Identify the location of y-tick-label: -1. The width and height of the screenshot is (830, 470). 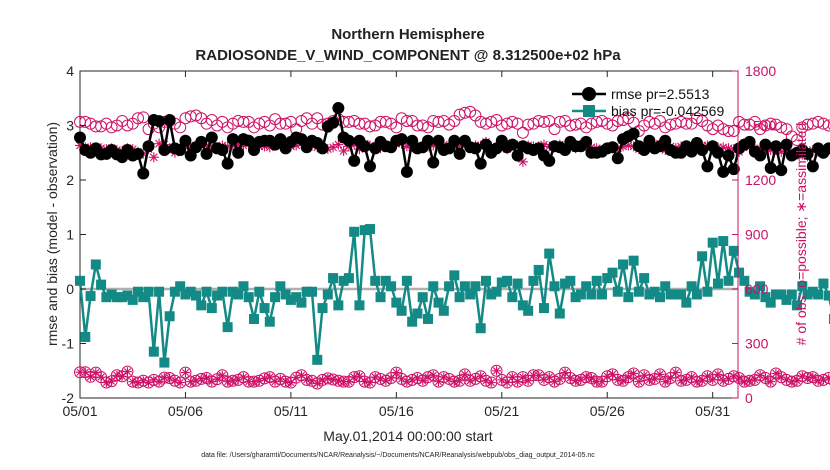
(68, 344).